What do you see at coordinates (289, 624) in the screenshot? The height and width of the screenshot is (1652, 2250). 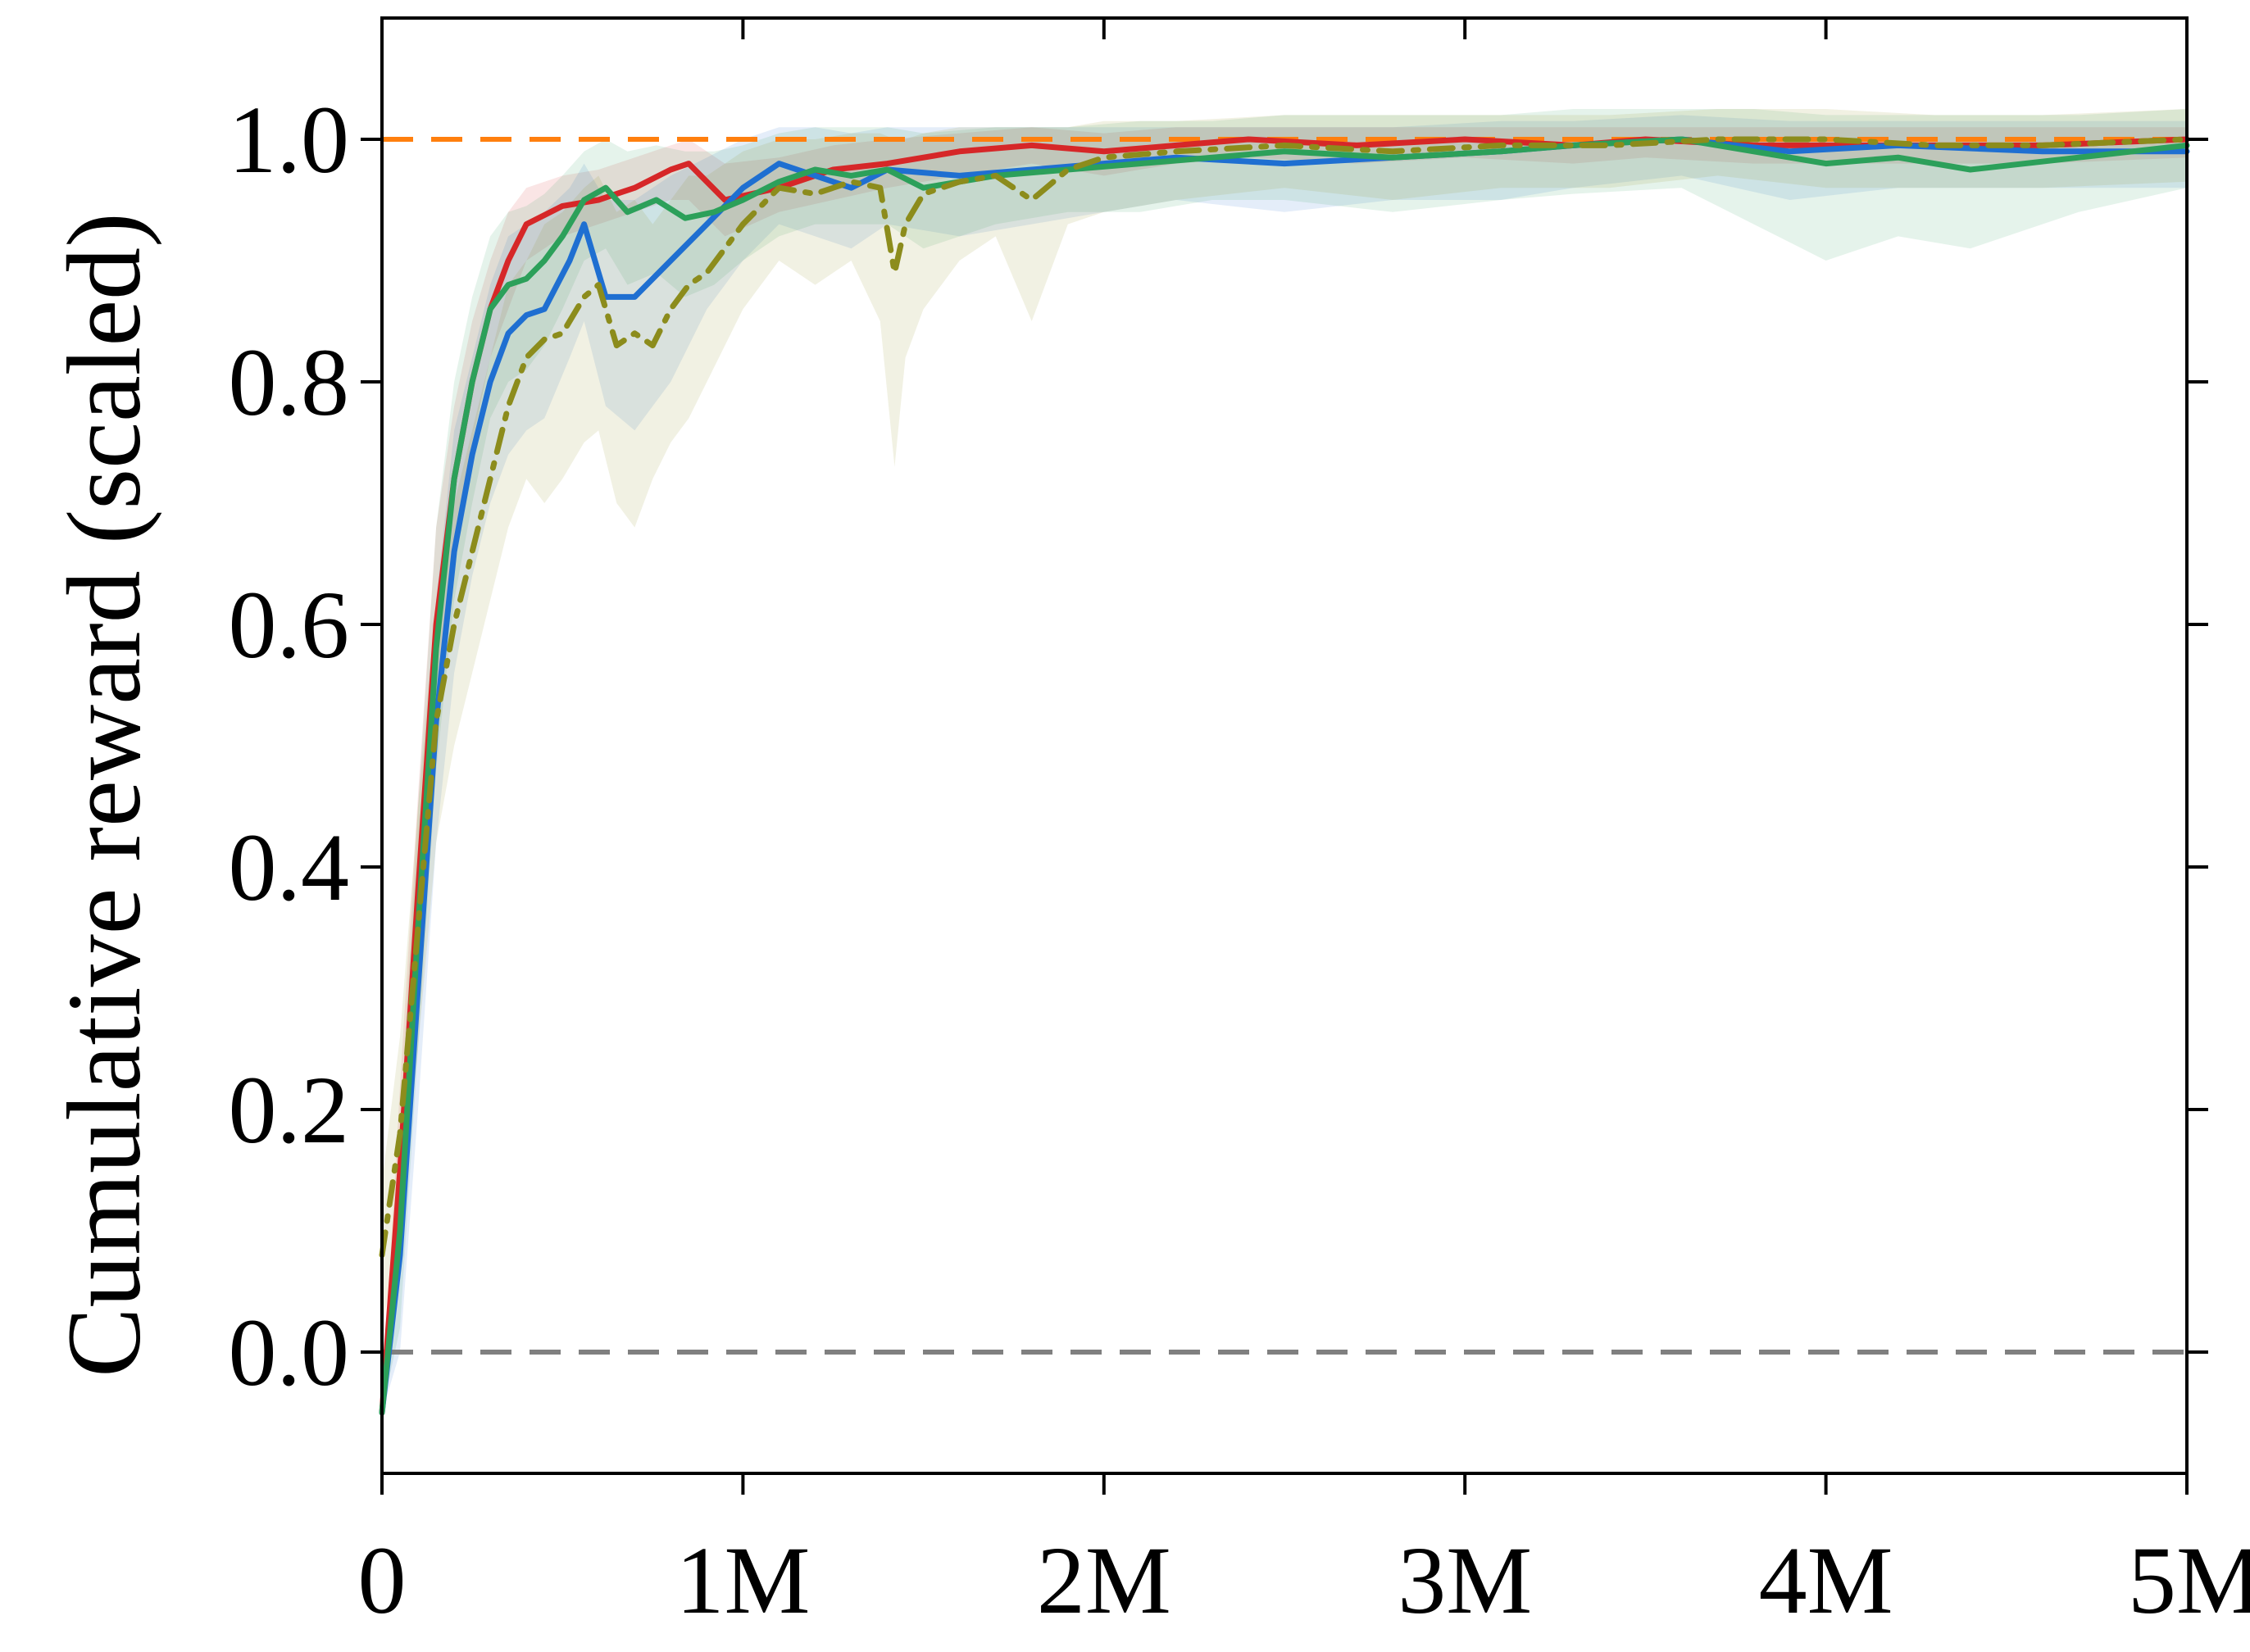 I see `y-tick-label-3: 0.6` at bounding box center [289, 624].